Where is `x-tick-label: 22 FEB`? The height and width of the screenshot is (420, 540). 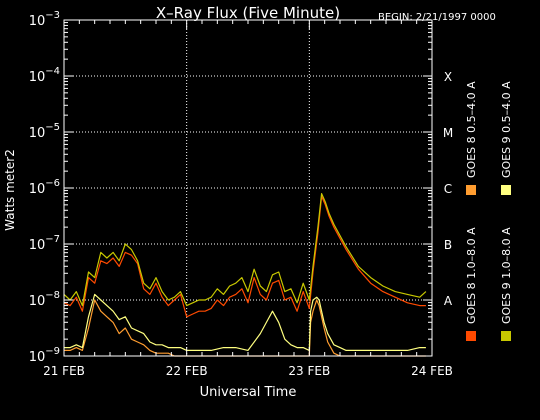
x-tick-label: 22 FEB is located at coordinates (187, 371).